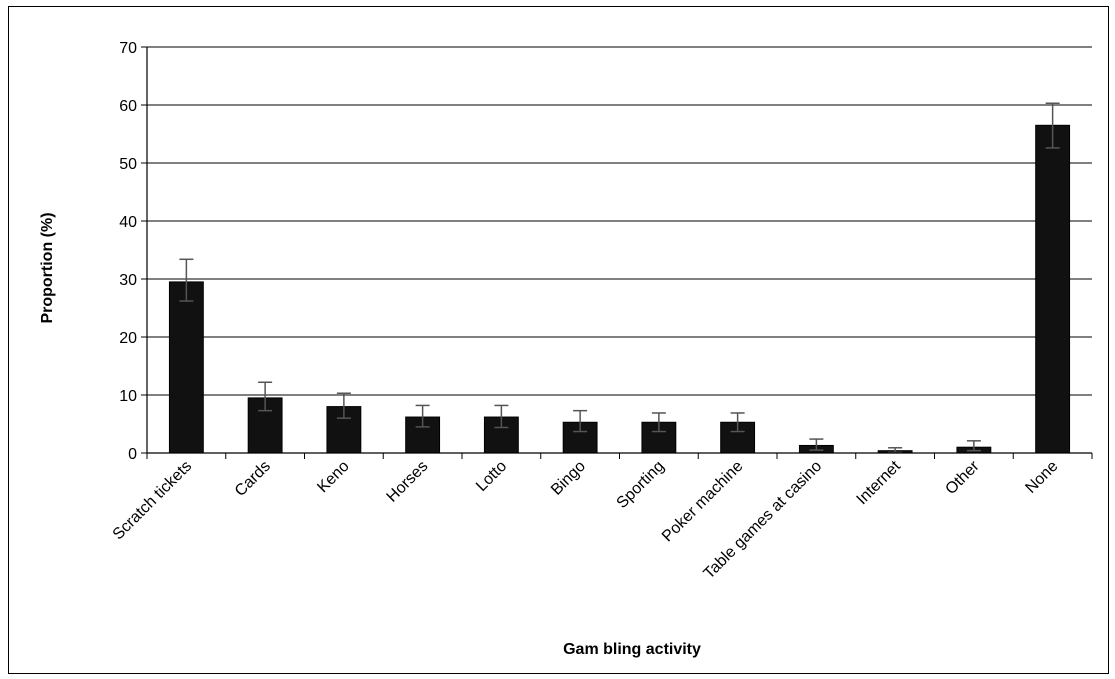  I want to click on y-tick-label: 60, so click(128, 106).